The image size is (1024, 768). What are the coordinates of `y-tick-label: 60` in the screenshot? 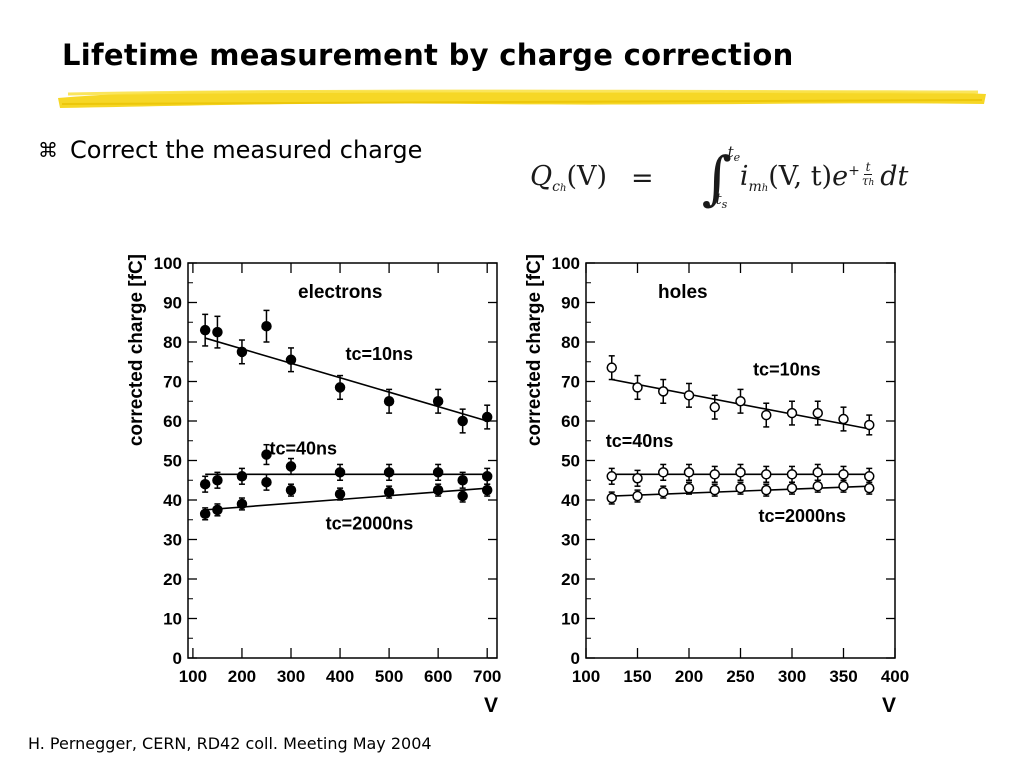 It's located at (172, 421).